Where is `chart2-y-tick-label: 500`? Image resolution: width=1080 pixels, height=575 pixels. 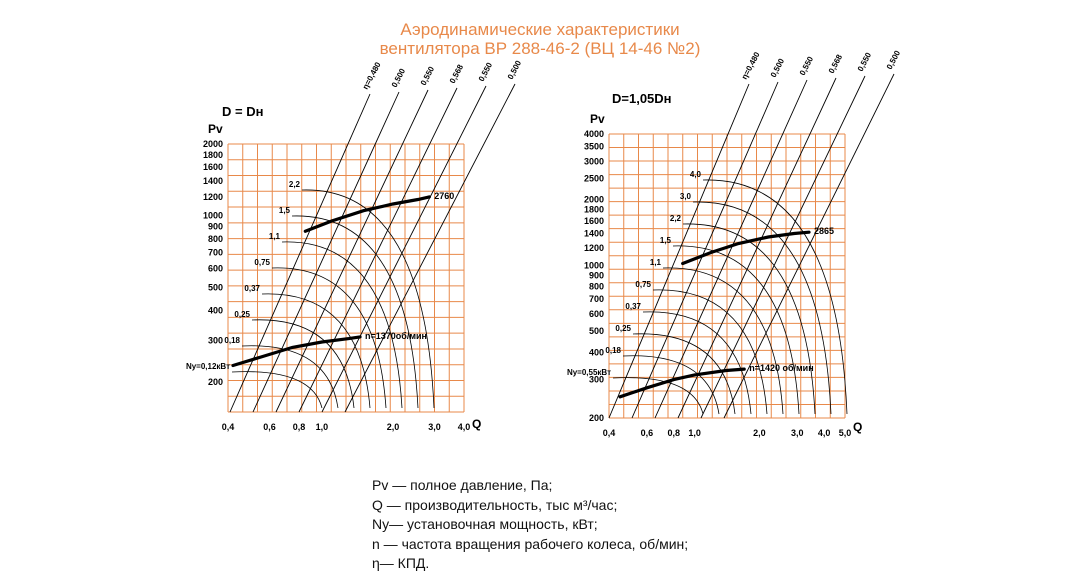 chart2-y-tick-label: 500 is located at coordinates (596, 331).